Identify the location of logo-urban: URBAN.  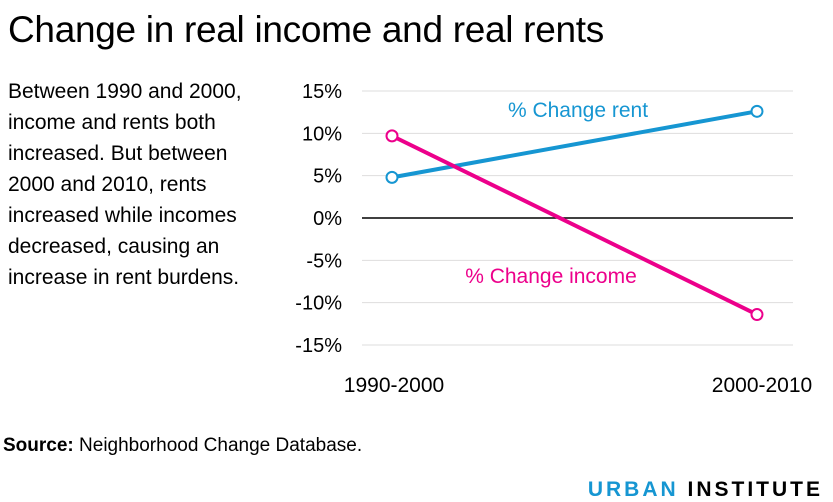
(633, 489).